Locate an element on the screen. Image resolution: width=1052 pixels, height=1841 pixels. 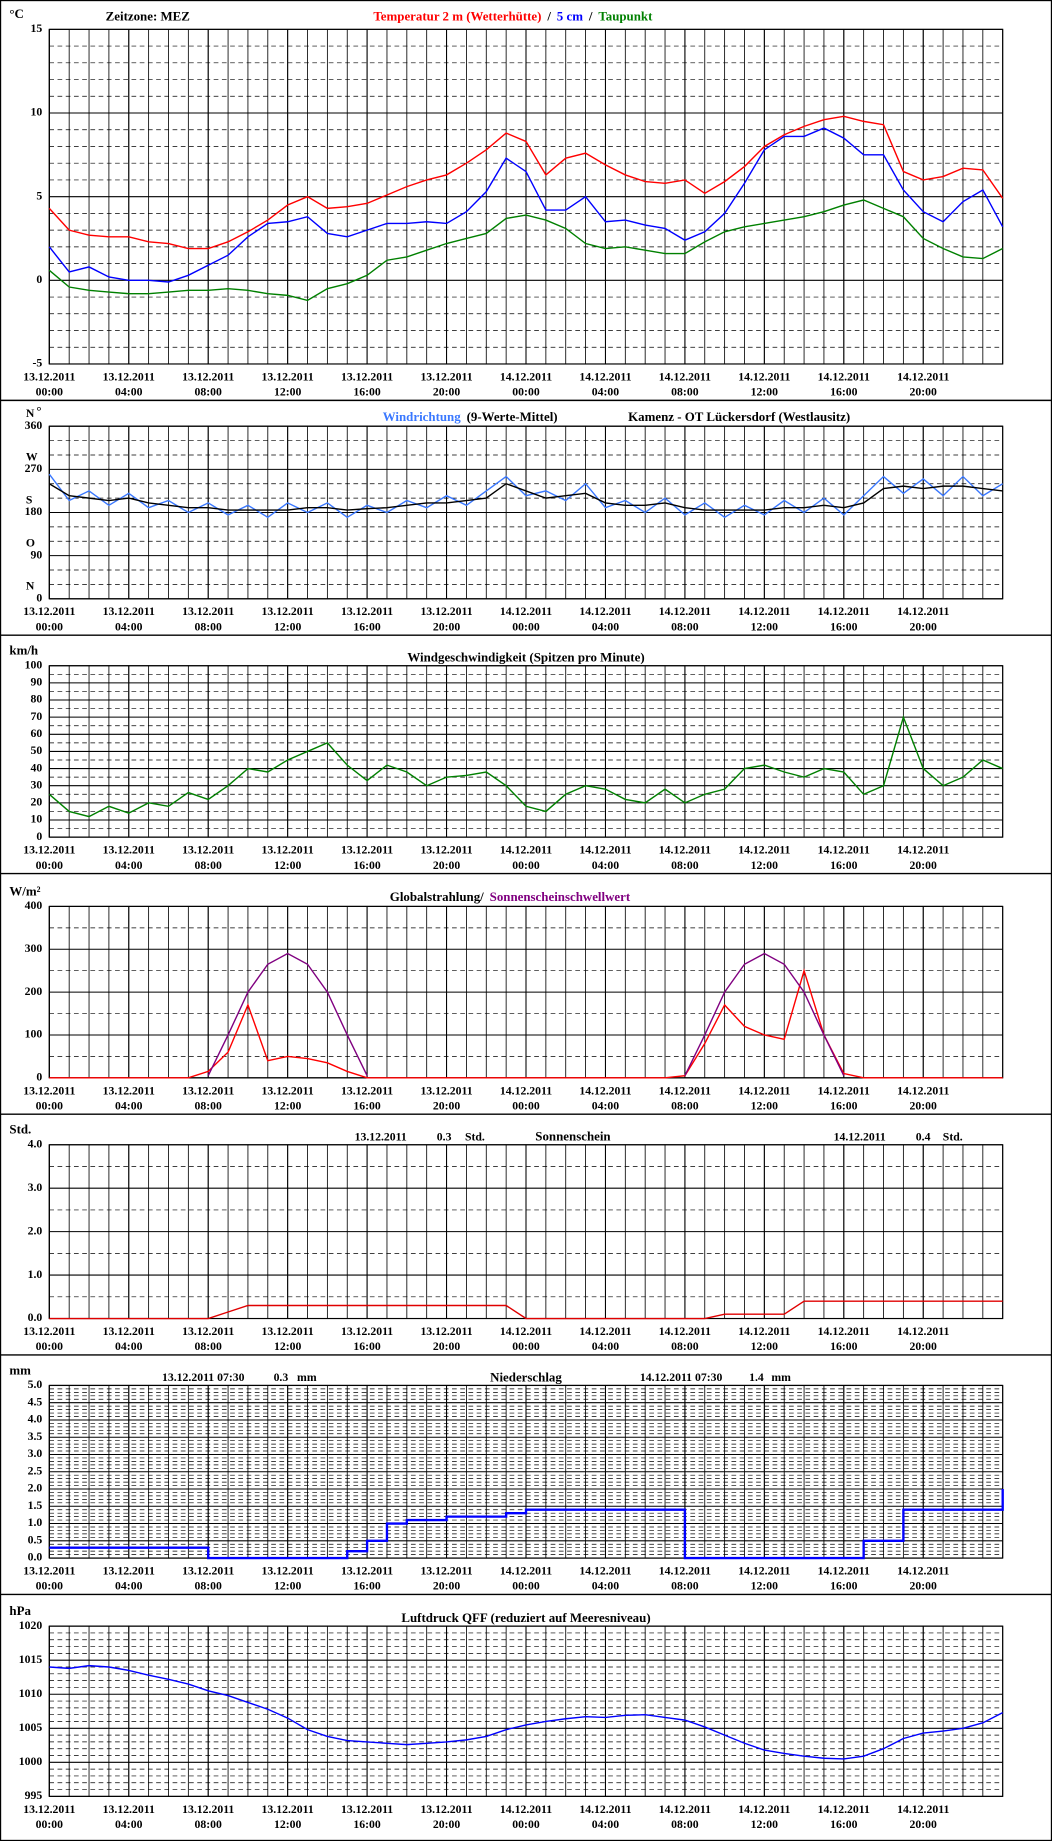
y-unit: km/h is located at coordinates (23, 650).